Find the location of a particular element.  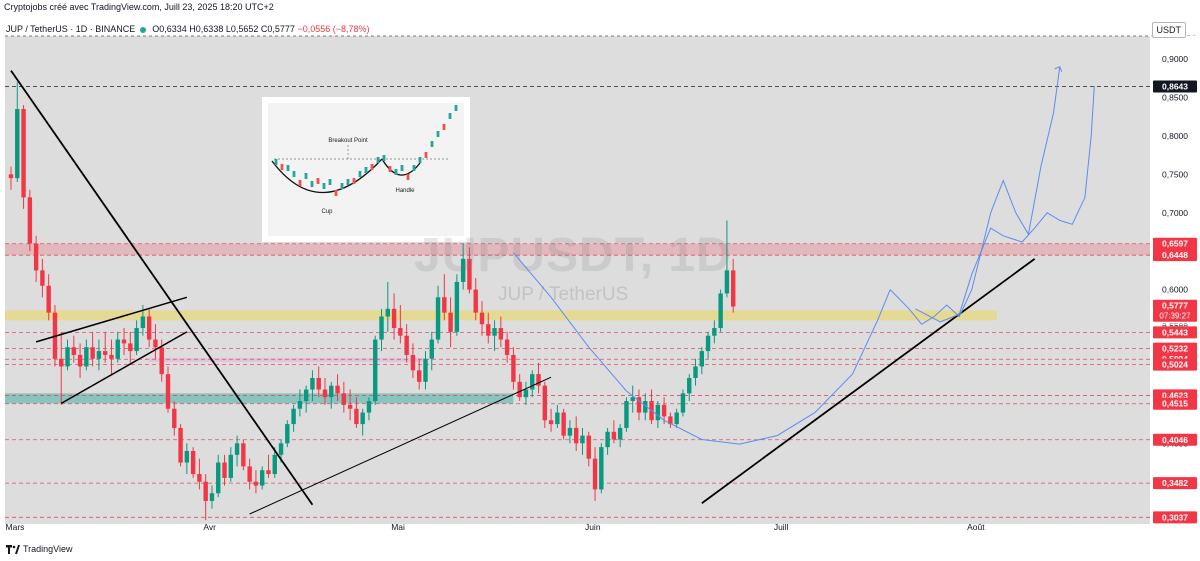

price-axis-background is located at coordinates (1175, 280).